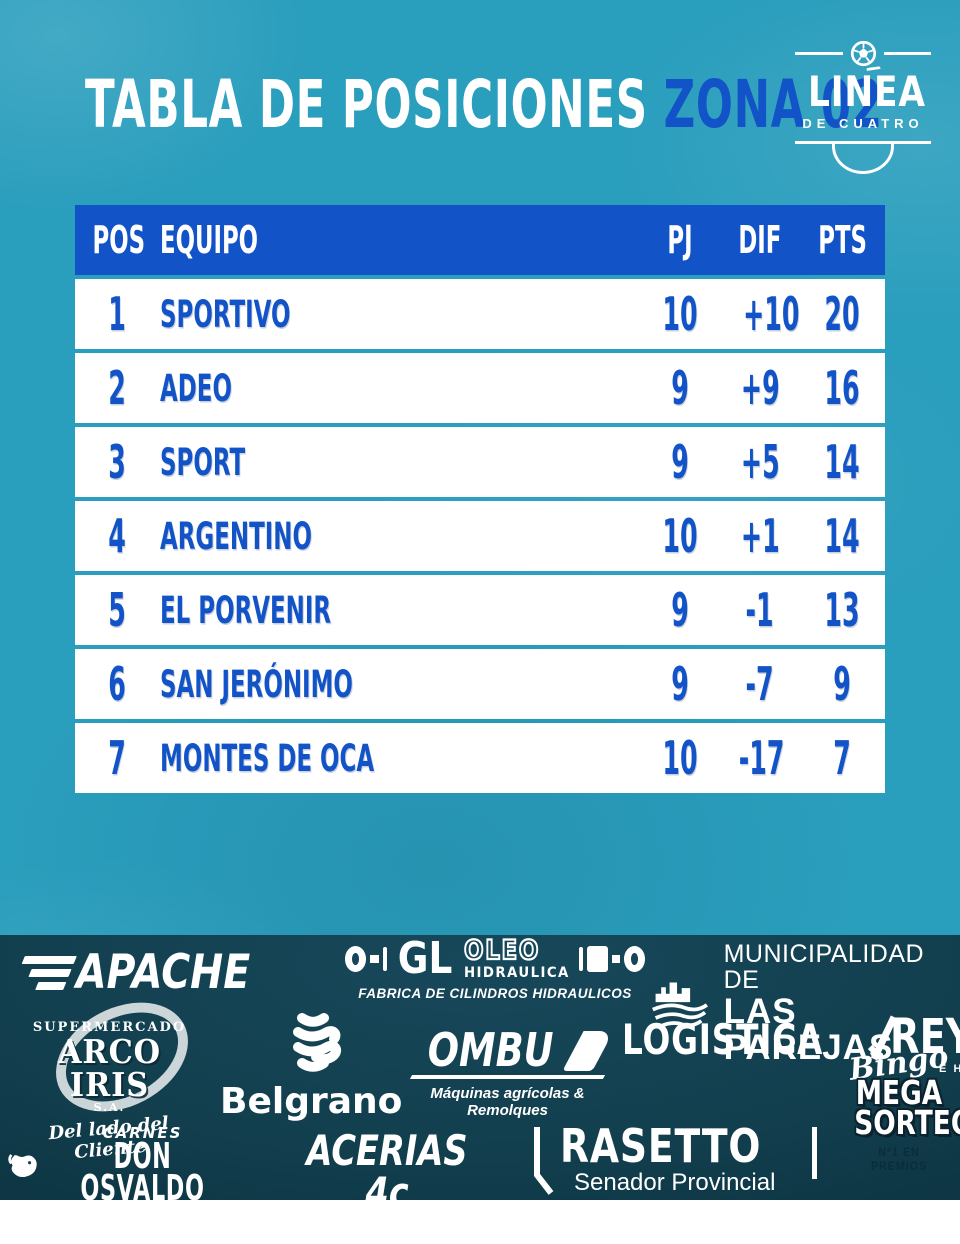 The image size is (960, 1244). What do you see at coordinates (246, 610) in the screenshot?
I see `team-name: EL PORVENIR` at bounding box center [246, 610].